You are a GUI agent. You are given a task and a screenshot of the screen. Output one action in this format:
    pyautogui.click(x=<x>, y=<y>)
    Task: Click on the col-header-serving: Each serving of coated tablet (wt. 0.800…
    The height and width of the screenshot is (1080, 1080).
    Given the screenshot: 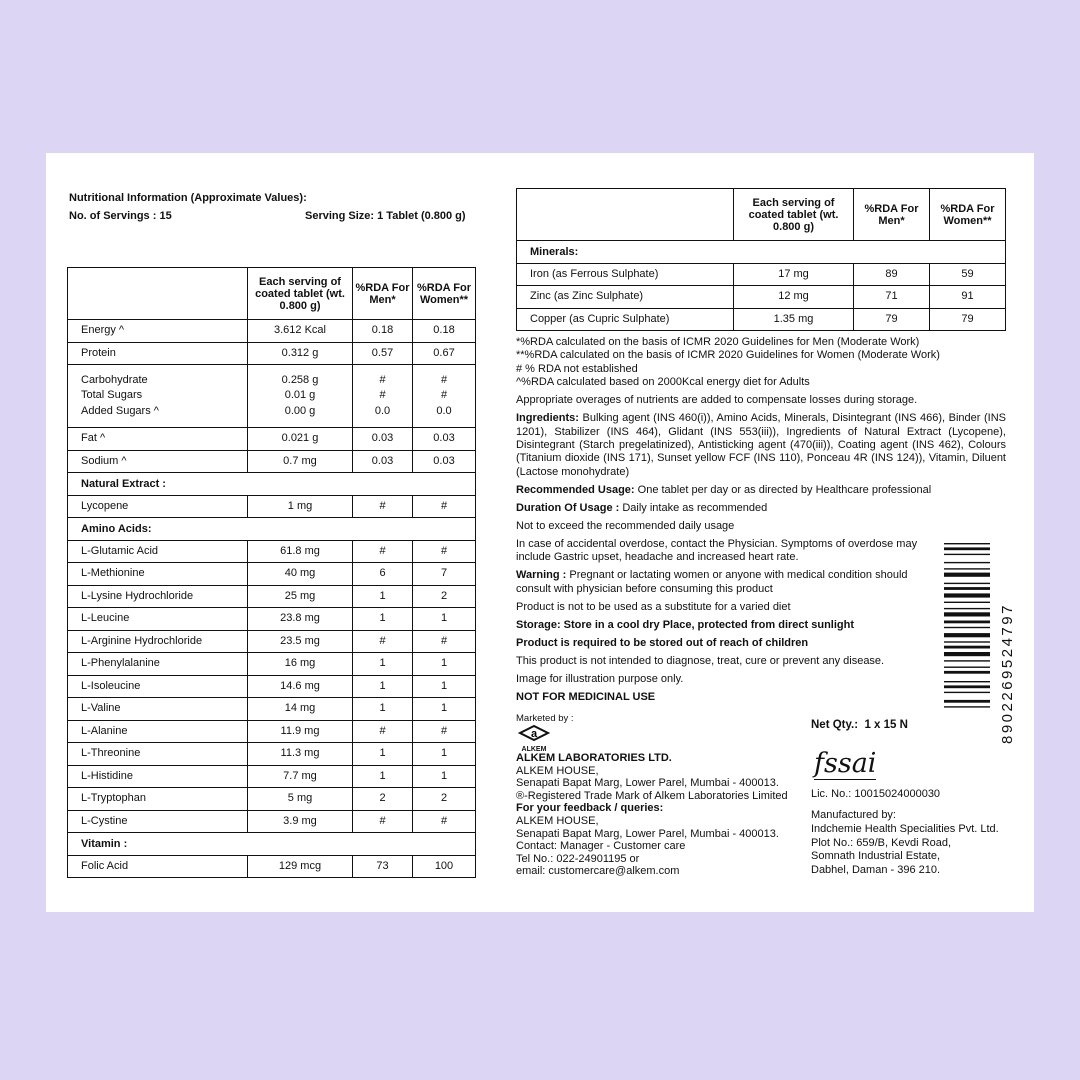 What is the action you would take?
    pyautogui.click(x=793, y=214)
    